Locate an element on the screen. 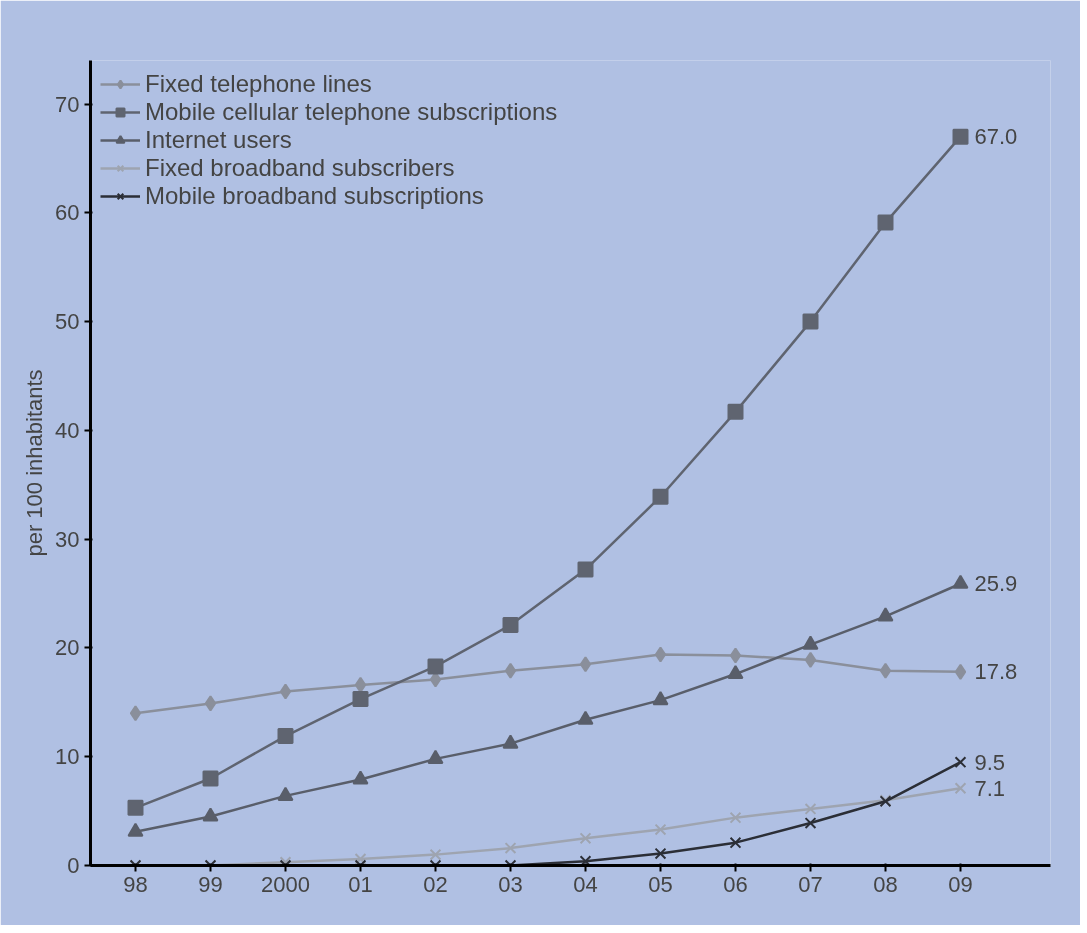 This screenshot has height=933, width=1087. legend-label: Mobile cellular telephone subscriptions is located at coordinates (351, 112).